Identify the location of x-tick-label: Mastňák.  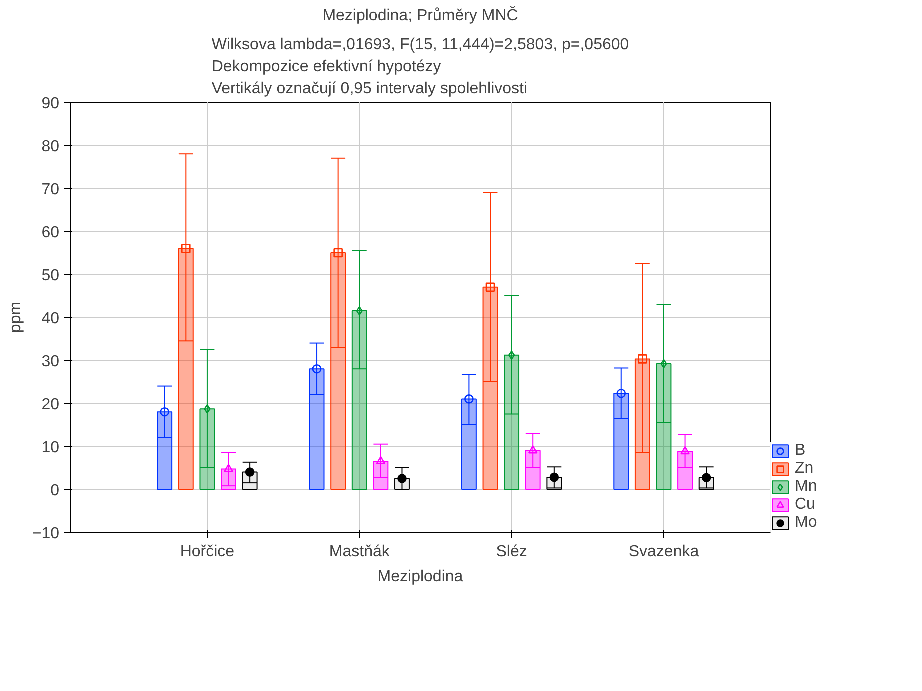
(360, 552).